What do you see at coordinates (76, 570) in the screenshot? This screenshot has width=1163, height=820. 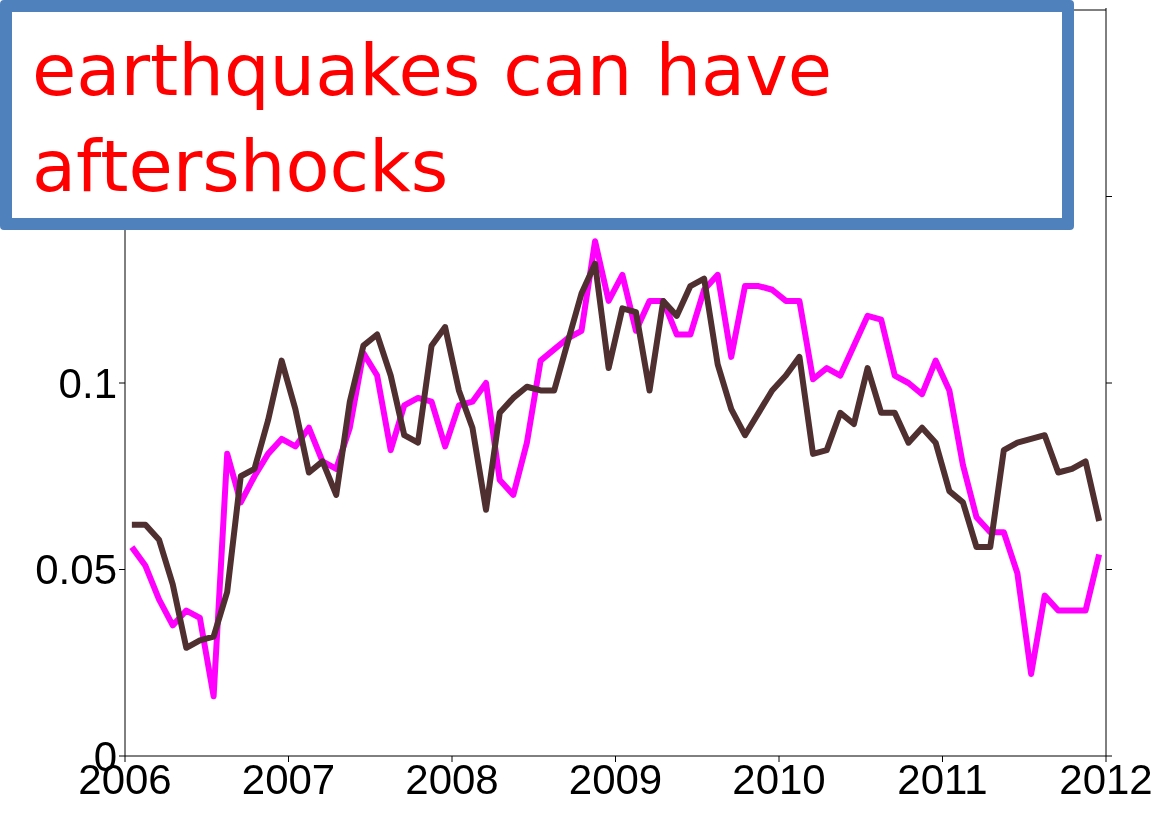 I see `y-tick-label: 0.05` at bounding box center [76, 570].